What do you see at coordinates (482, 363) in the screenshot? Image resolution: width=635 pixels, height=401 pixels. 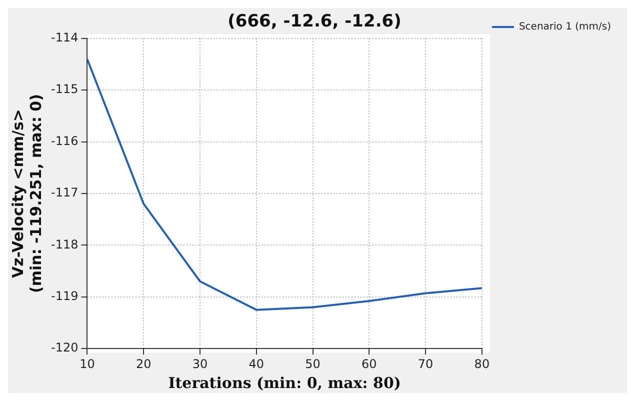 I see `x-tick-label: 80` at bounding box center [482, 363].